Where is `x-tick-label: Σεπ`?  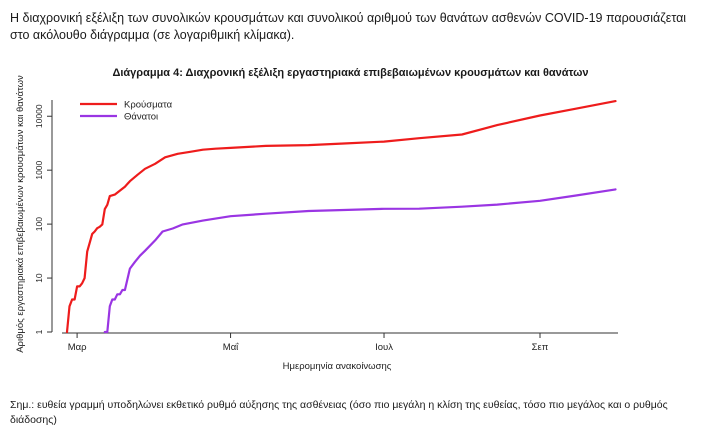
x-tick-label: Σεπ is located at coordinates (540, 347).